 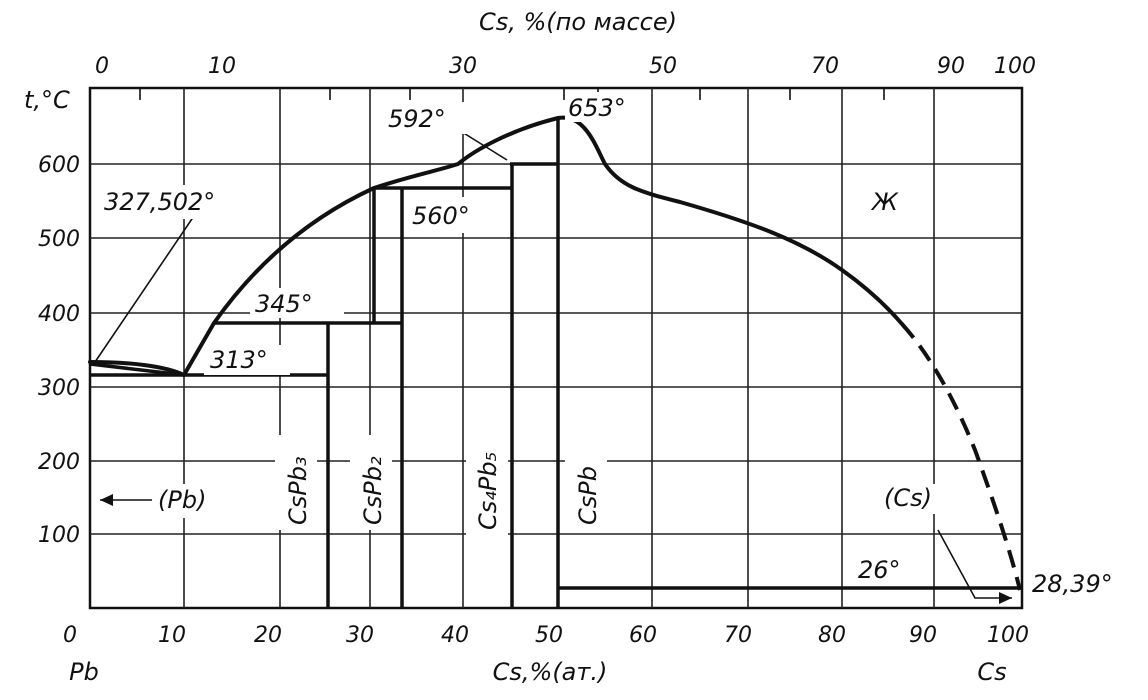 What do you see at coordinates (455, 635) in the screenshot?
I see `bottom-tick-label: 40` at bounding box center [455, 635].